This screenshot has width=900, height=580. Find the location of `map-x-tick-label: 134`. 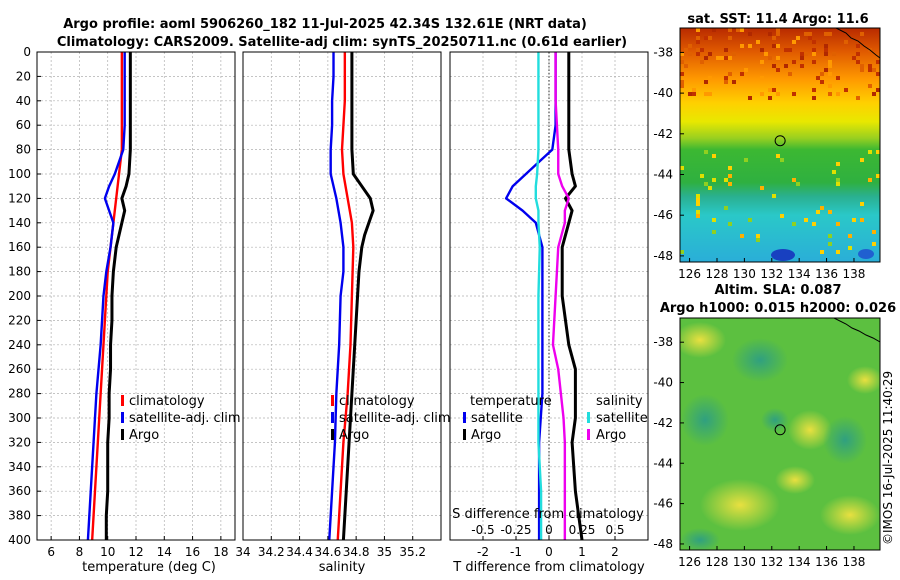

map-x-tick-label: 134 is located at coordinates (799, 562).